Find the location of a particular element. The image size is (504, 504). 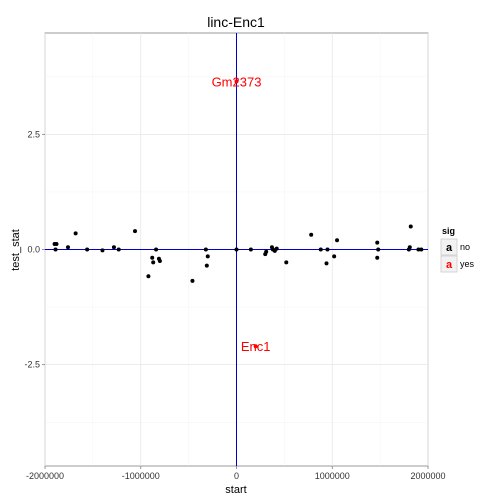

y-tick-label: 0.0 is located at coordinates (33, 250).